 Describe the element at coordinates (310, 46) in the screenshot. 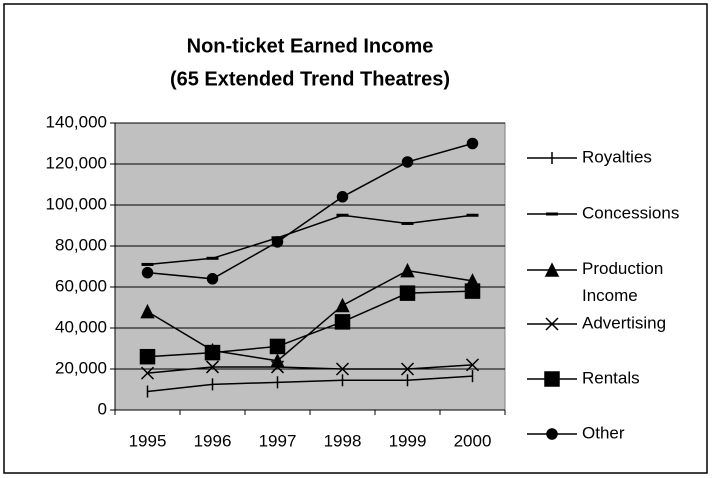

I see `chart-title: Non-ticket Earned Income` at that location.